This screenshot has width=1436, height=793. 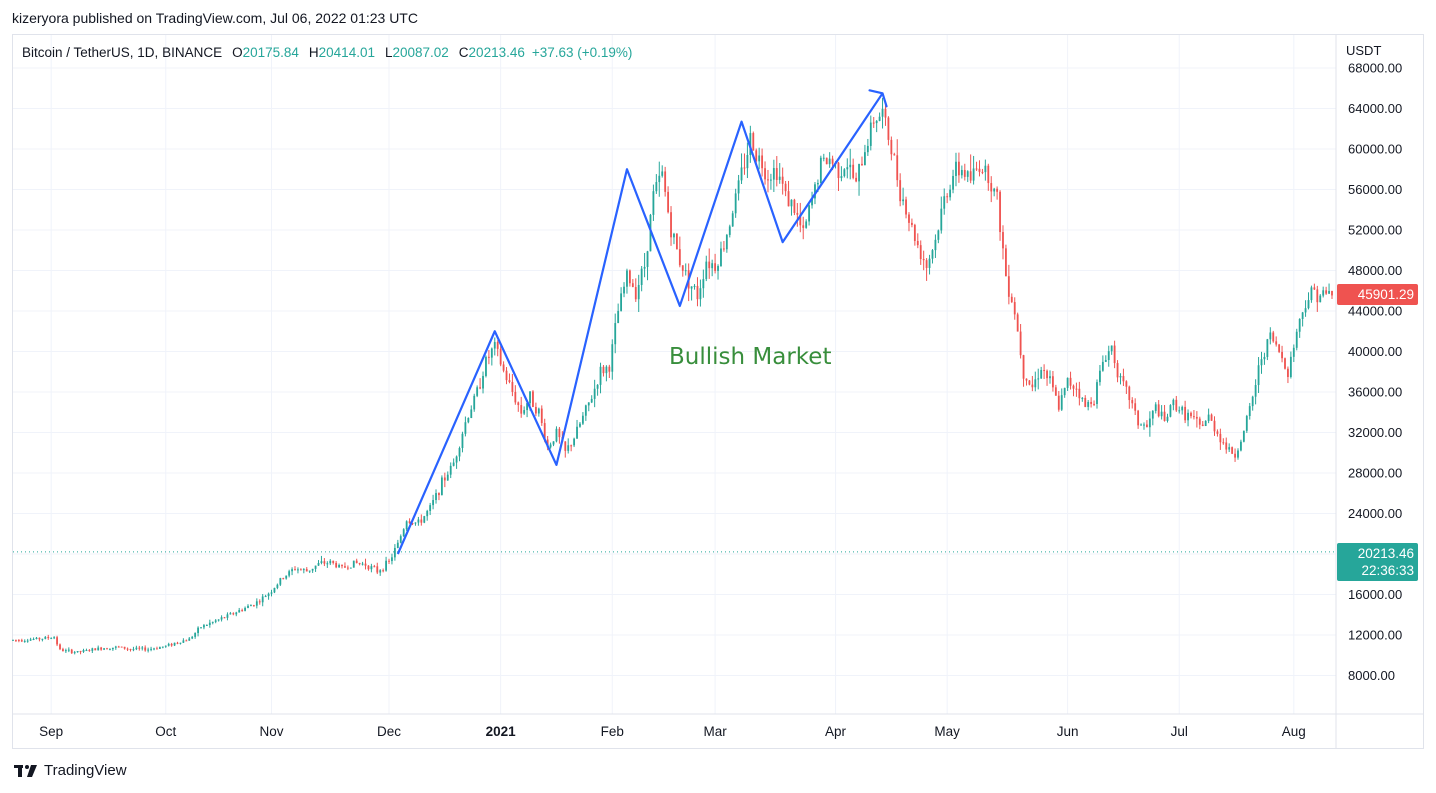 I want to click on low-label: L, so click(x=388, y=52).